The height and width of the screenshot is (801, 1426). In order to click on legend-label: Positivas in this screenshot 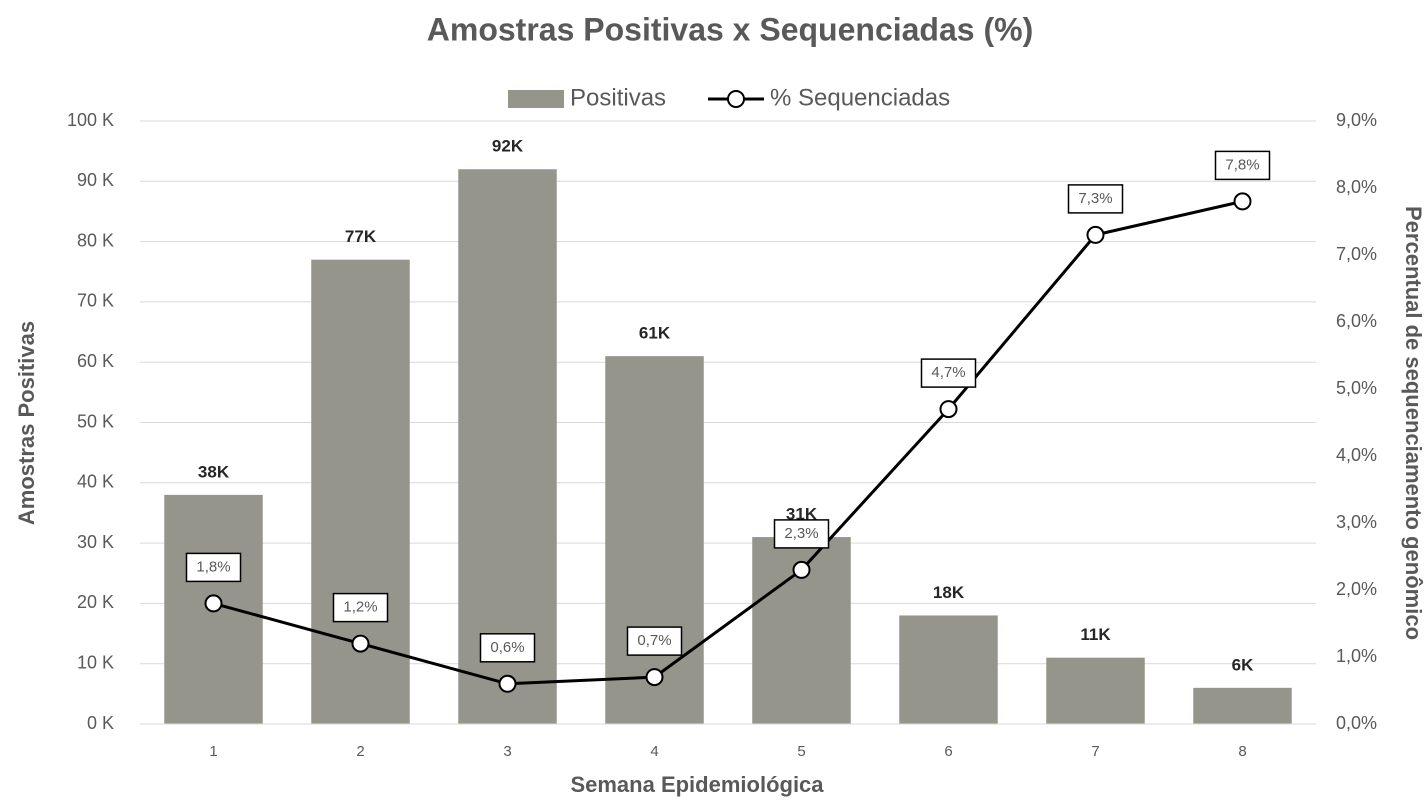, I will do `click(618, 97)`.